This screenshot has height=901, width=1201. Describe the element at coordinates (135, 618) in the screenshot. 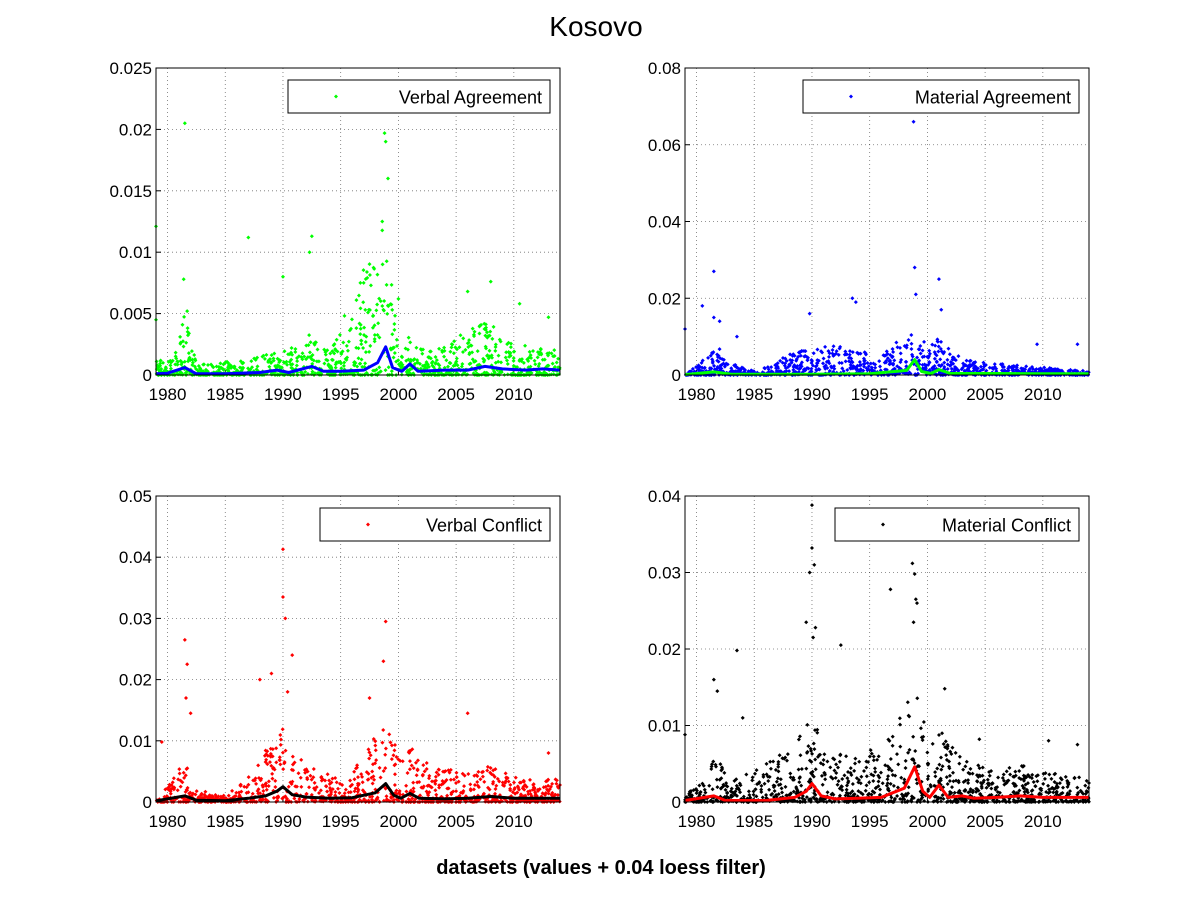

I see `y-tick-label: 0.03` at that location.